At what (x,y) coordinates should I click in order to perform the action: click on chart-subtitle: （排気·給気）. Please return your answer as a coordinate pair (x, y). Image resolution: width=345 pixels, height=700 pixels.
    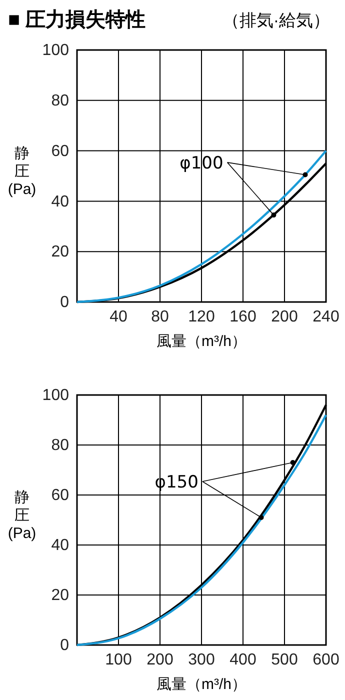
    Looking at the image, I should click on (276, 20).